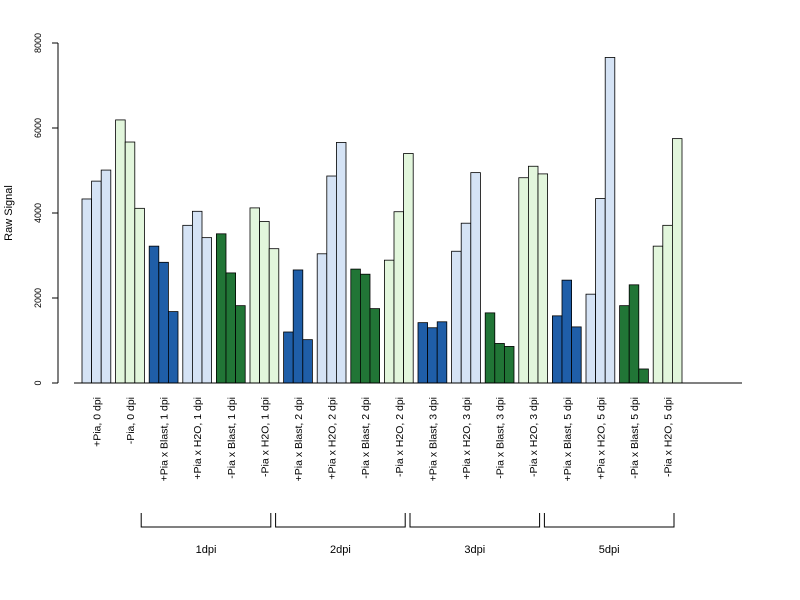  What do you see at coordinates (38, 43) in the screenshot?
I see `y-tick-label: 8000` at bounding box center [38, 43].